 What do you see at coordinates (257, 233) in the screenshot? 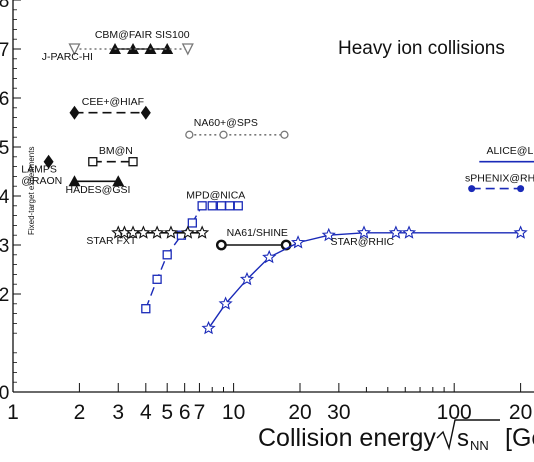
I see `experiment-label: NA61/SHINE` at bounding box center [257, 233].